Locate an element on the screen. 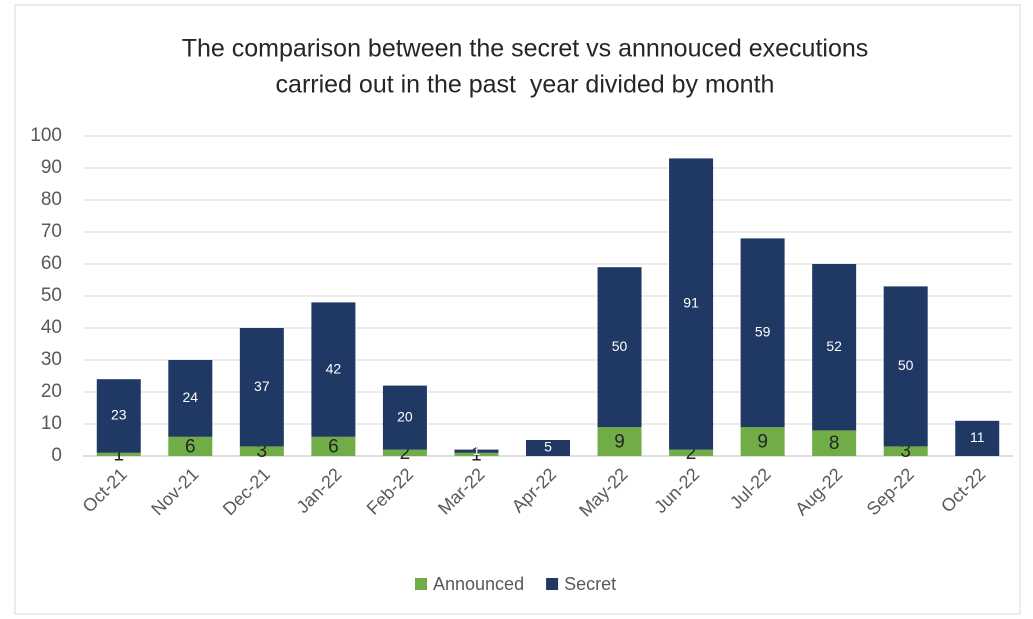 Image resolution: width=1033 pixels, height=619 pixels. data-label: 11 is located at coordinates (977, 437).